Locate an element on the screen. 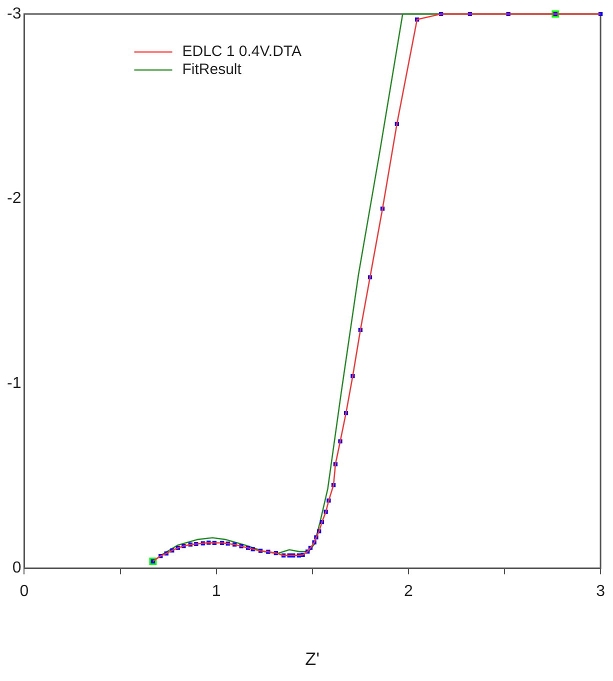 The image size is (613, 681). y-tick-label: -3 is located at coordinates (14, 13).